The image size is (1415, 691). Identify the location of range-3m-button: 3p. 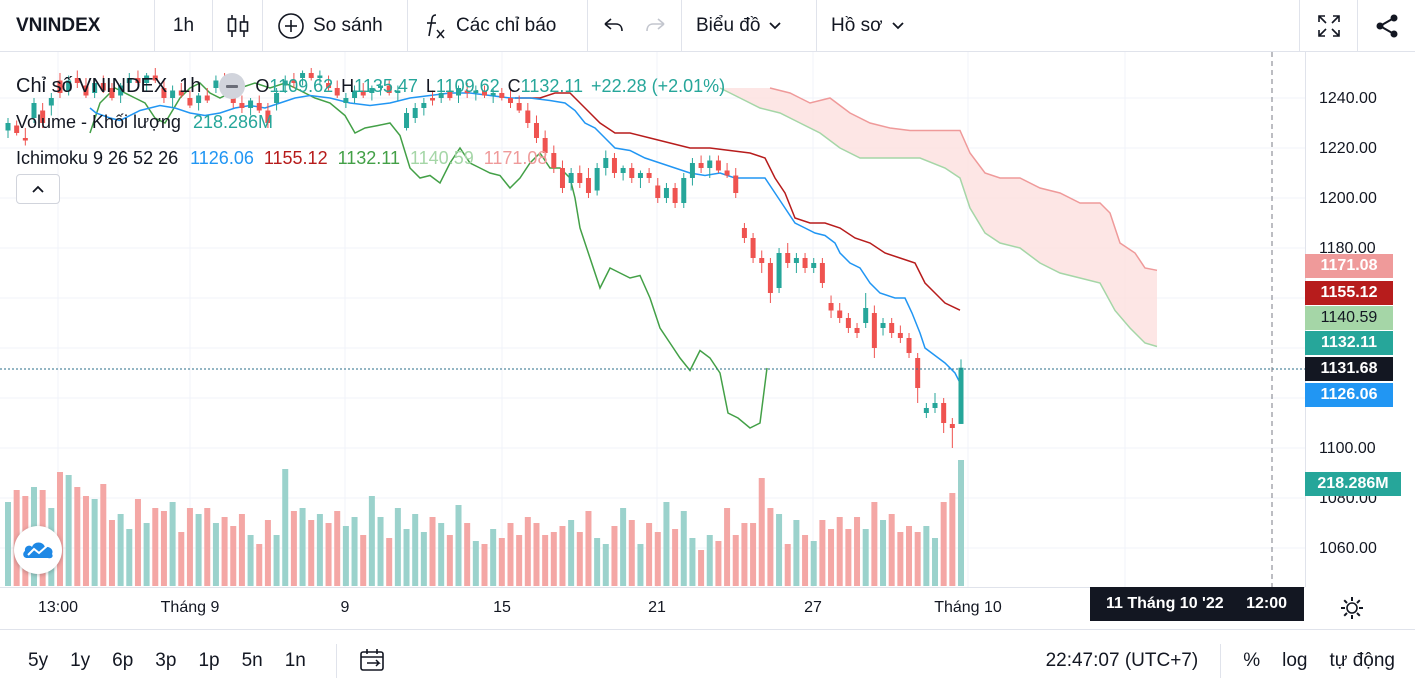
(166, 660).